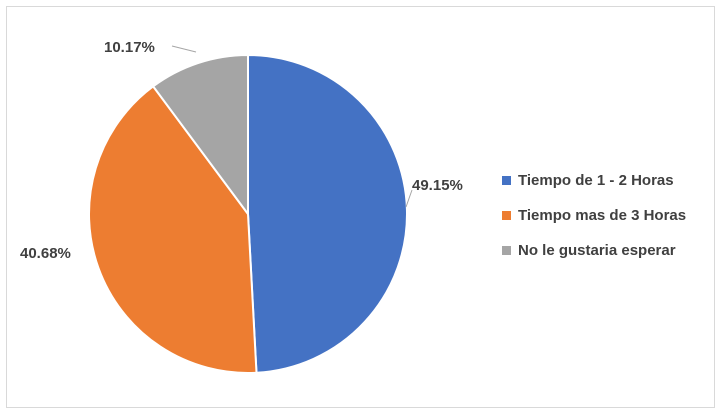 This screenshot has height=416, width=723. What do you see at coordinates (437, 185) in the screenshot?
I see `data-label-tiempo-1-2-horas: 49.15%` at bounding box center [437, 185].